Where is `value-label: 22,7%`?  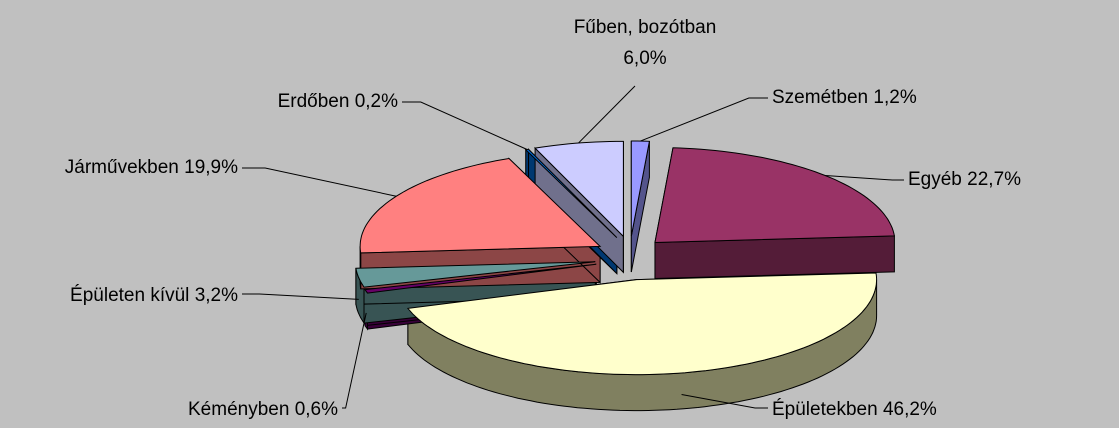 value-label: 22,7% is located at coordinates (994, 179).